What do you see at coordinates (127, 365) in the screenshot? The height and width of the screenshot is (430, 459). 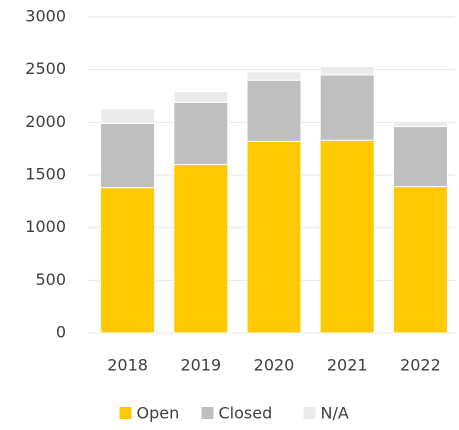 I see `x-tick-label: 2018` at bounding box center [127, 365].